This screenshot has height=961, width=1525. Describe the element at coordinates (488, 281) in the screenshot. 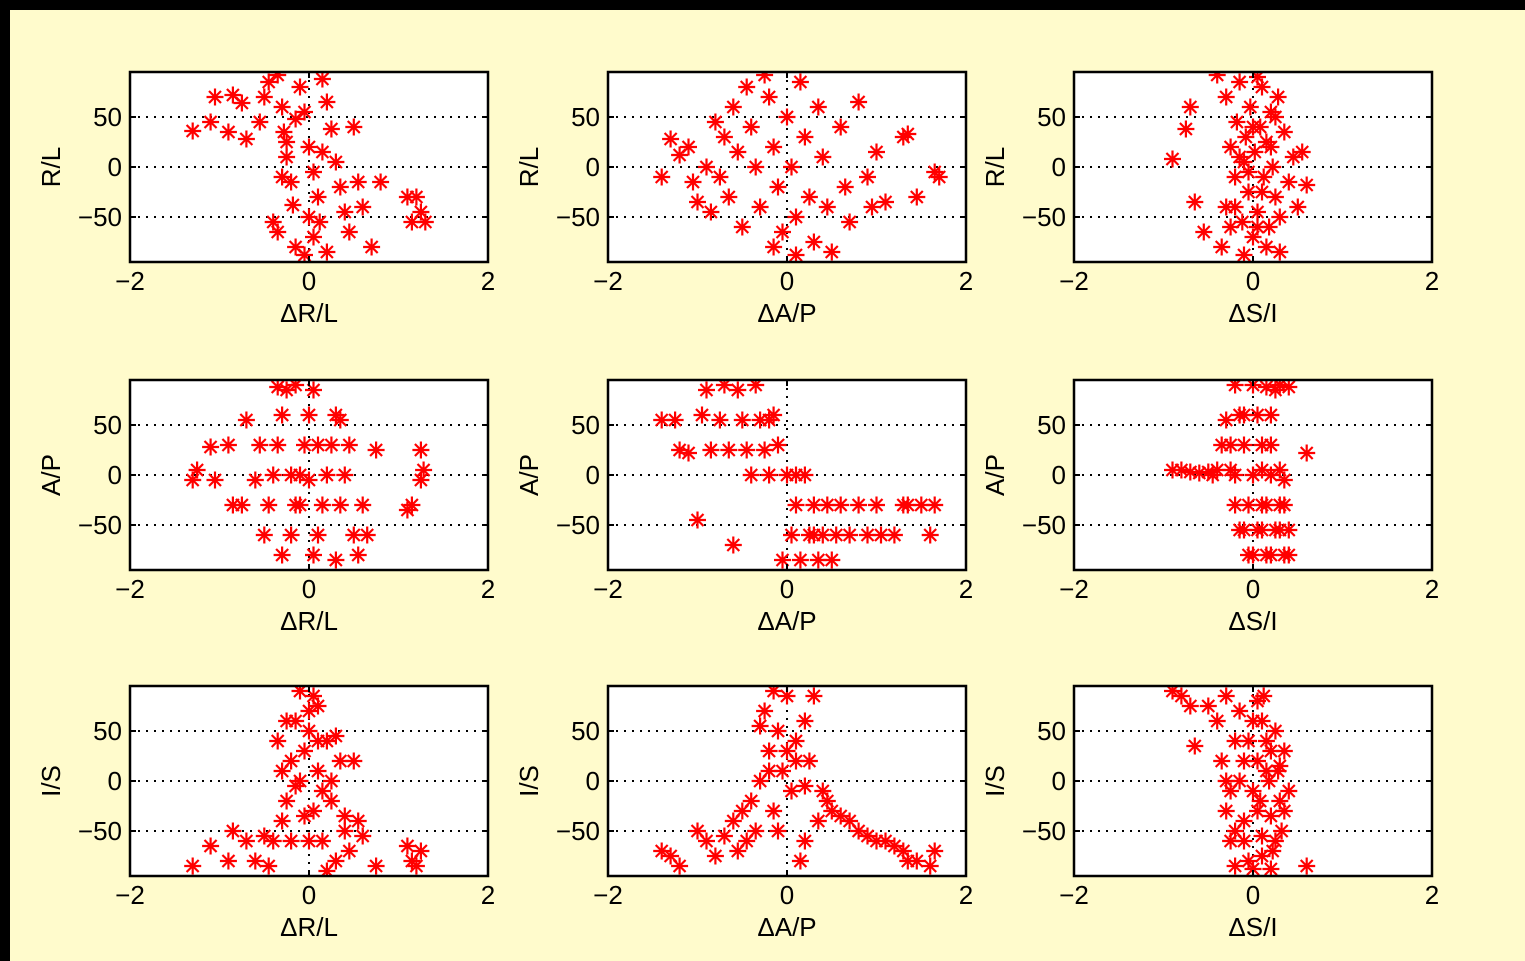

I see `x-tick-label: 2` at that location.